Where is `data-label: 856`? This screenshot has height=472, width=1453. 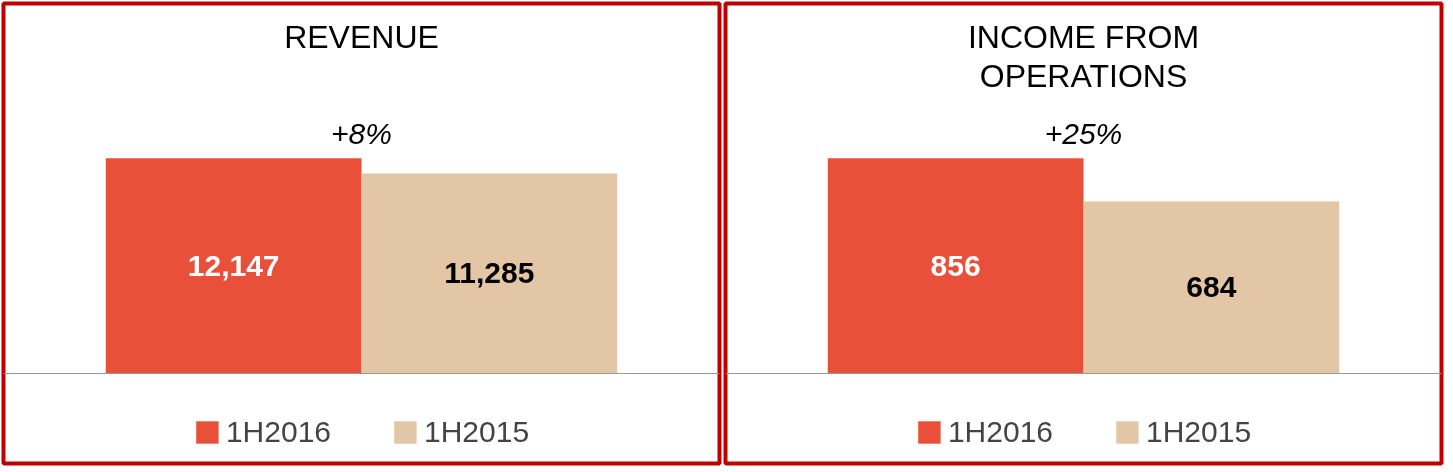
data-label: 856 is located at coordinates (955, 265).